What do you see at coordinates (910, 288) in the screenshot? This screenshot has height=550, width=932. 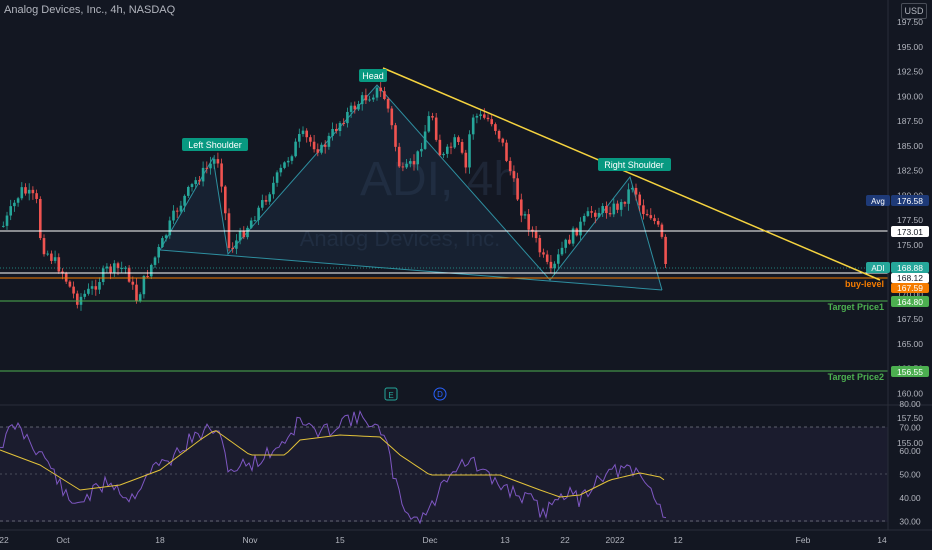 I see `buy-level-badge: 167.59` at bounding box center [910, 288].